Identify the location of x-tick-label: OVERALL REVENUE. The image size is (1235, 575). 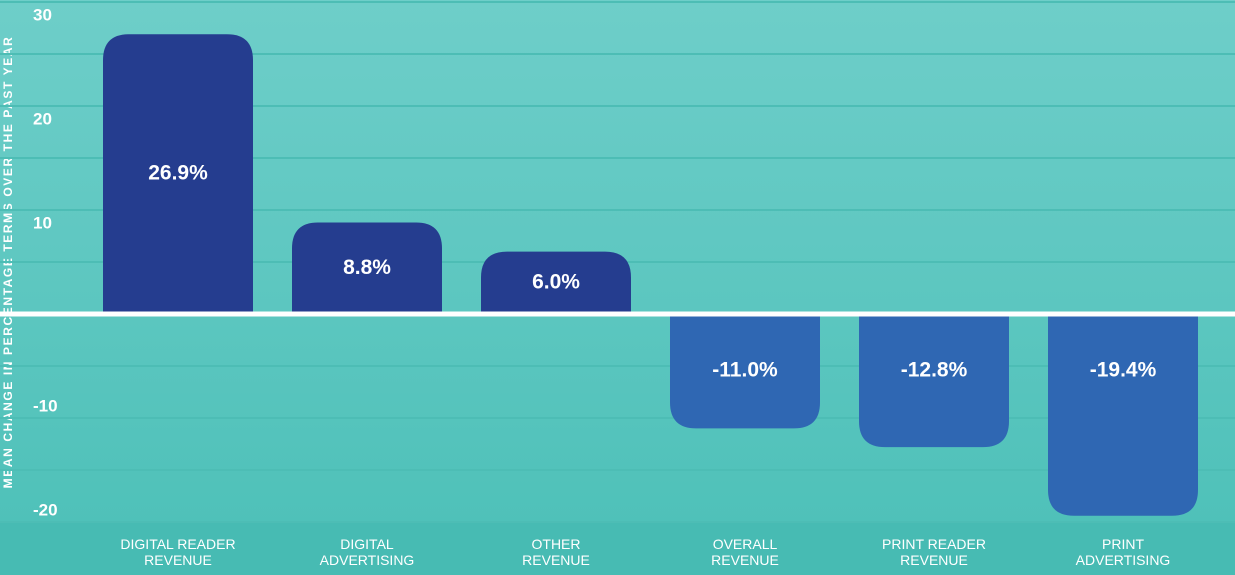
(745, 552).